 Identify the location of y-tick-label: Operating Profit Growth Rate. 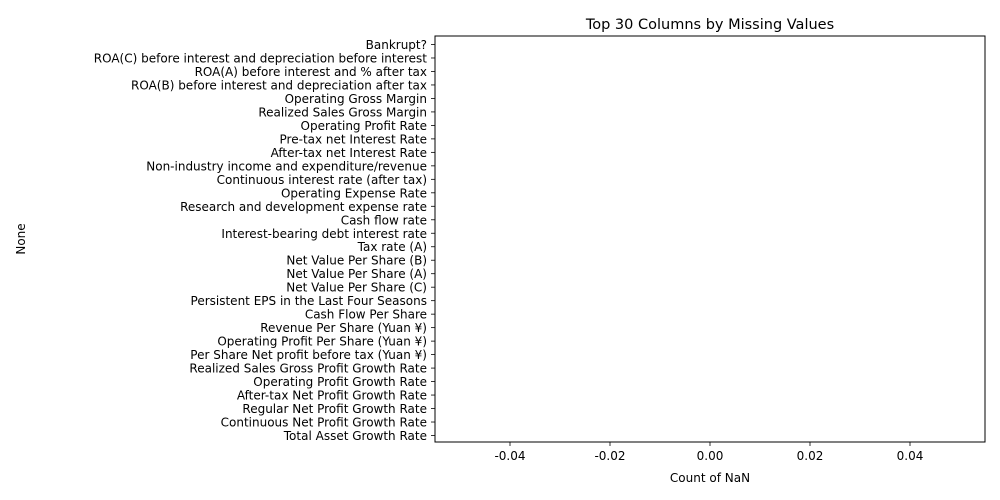
(340, 382).